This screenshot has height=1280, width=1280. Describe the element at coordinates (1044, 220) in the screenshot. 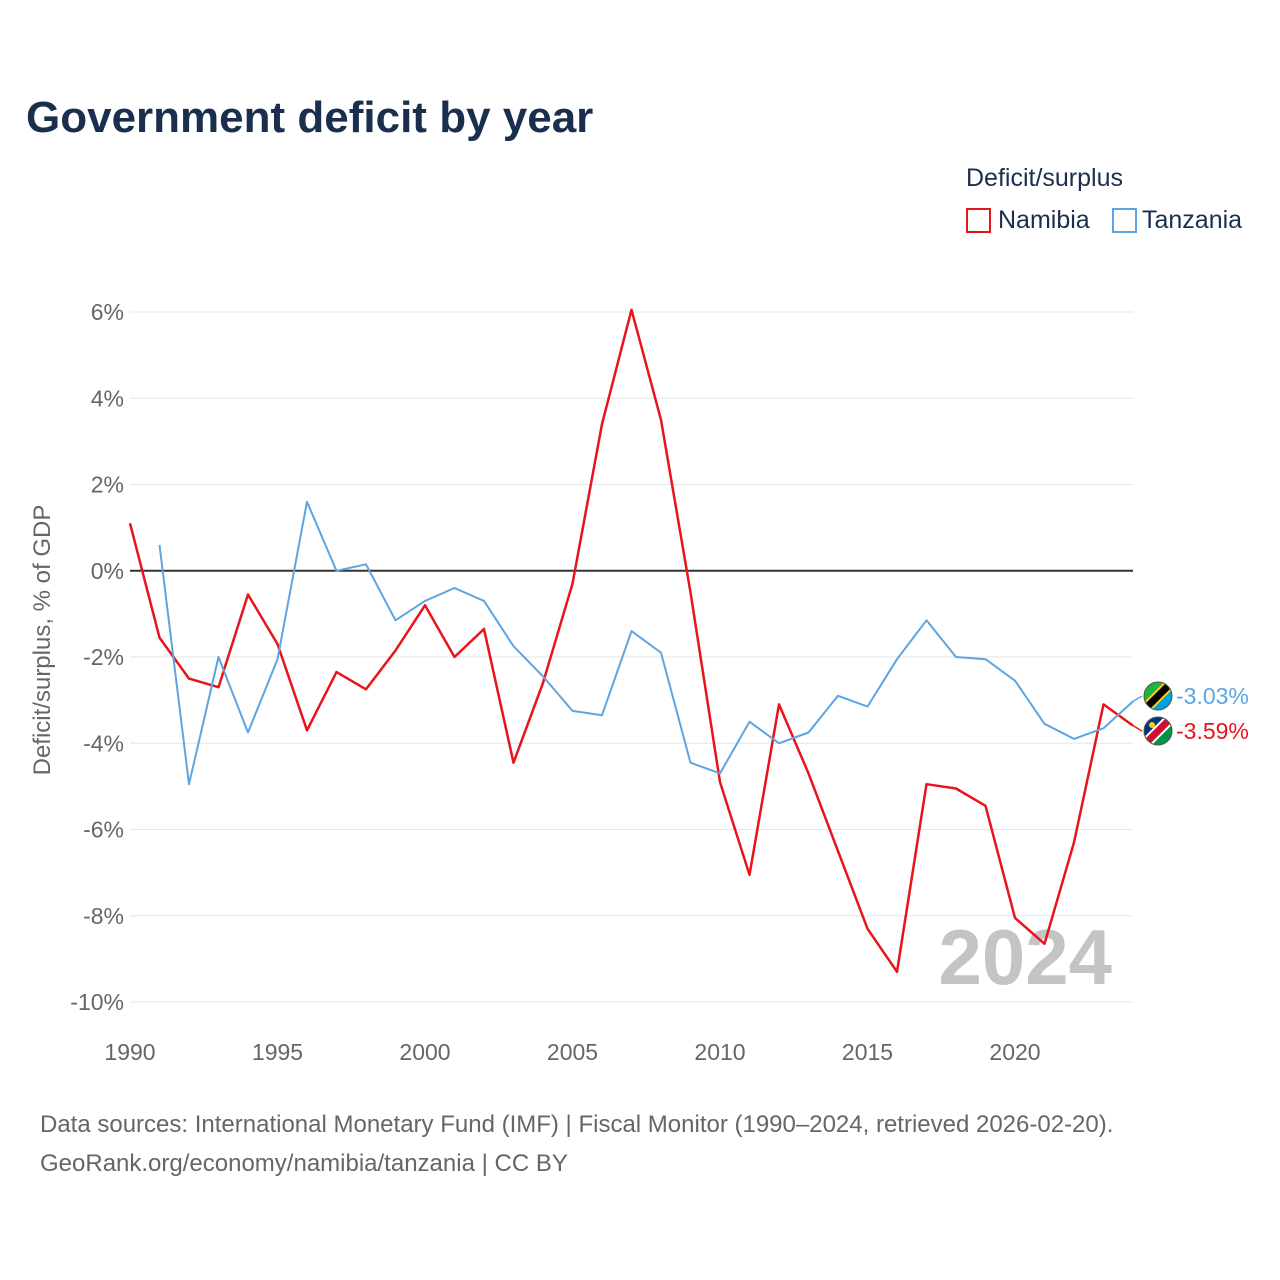

I see `legend-label-namibia: Namibia` at that location.